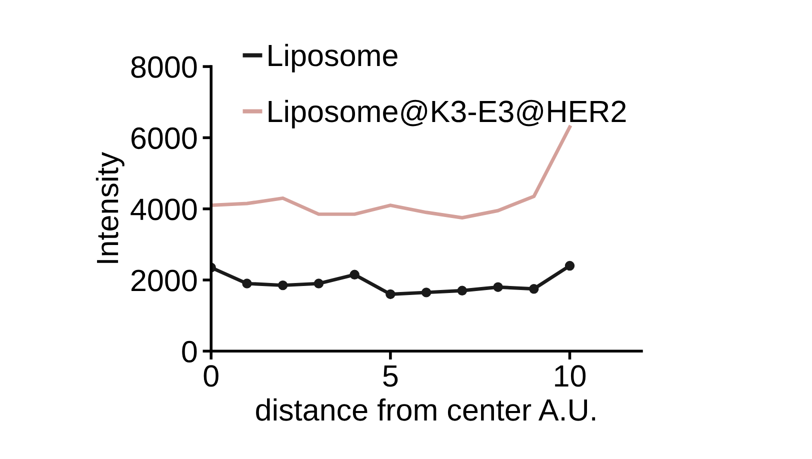  What do you see at coordinates (110, 207) in the screenshot?
I see `y-axis-title: Intensity` at bounding box center [110, 207].